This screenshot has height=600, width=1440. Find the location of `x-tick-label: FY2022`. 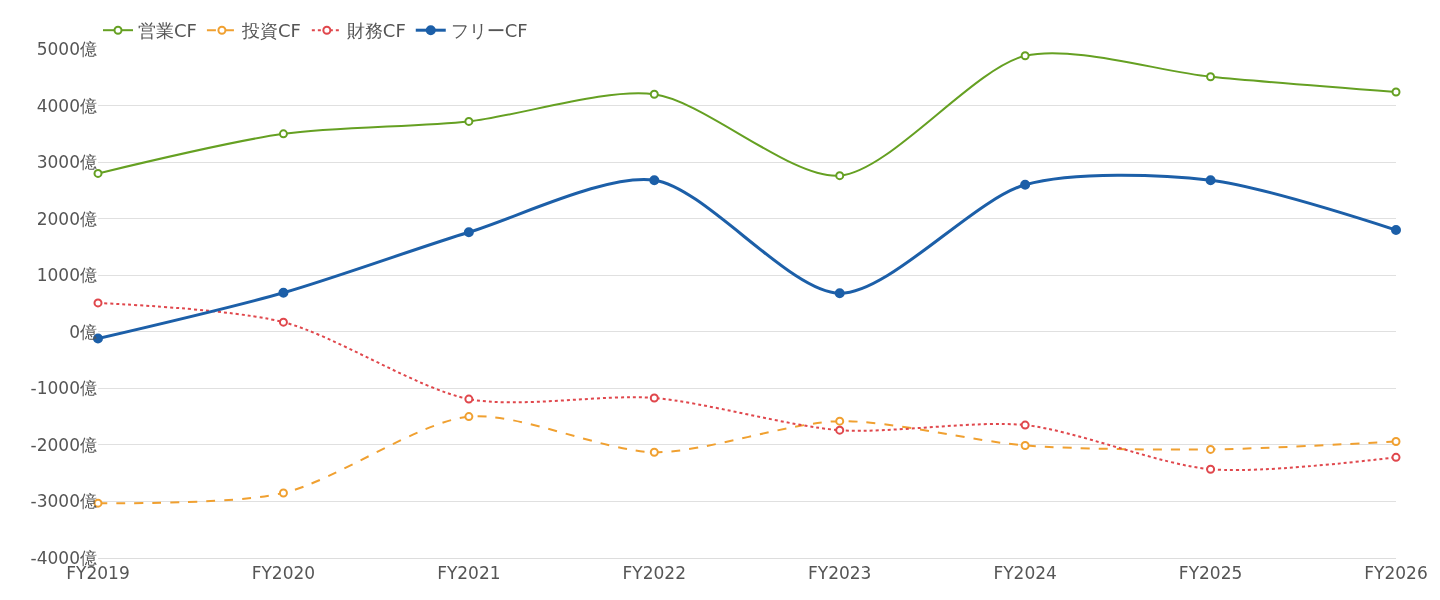

x-tick-label: FY2022 is located at coordinates (654, 573).